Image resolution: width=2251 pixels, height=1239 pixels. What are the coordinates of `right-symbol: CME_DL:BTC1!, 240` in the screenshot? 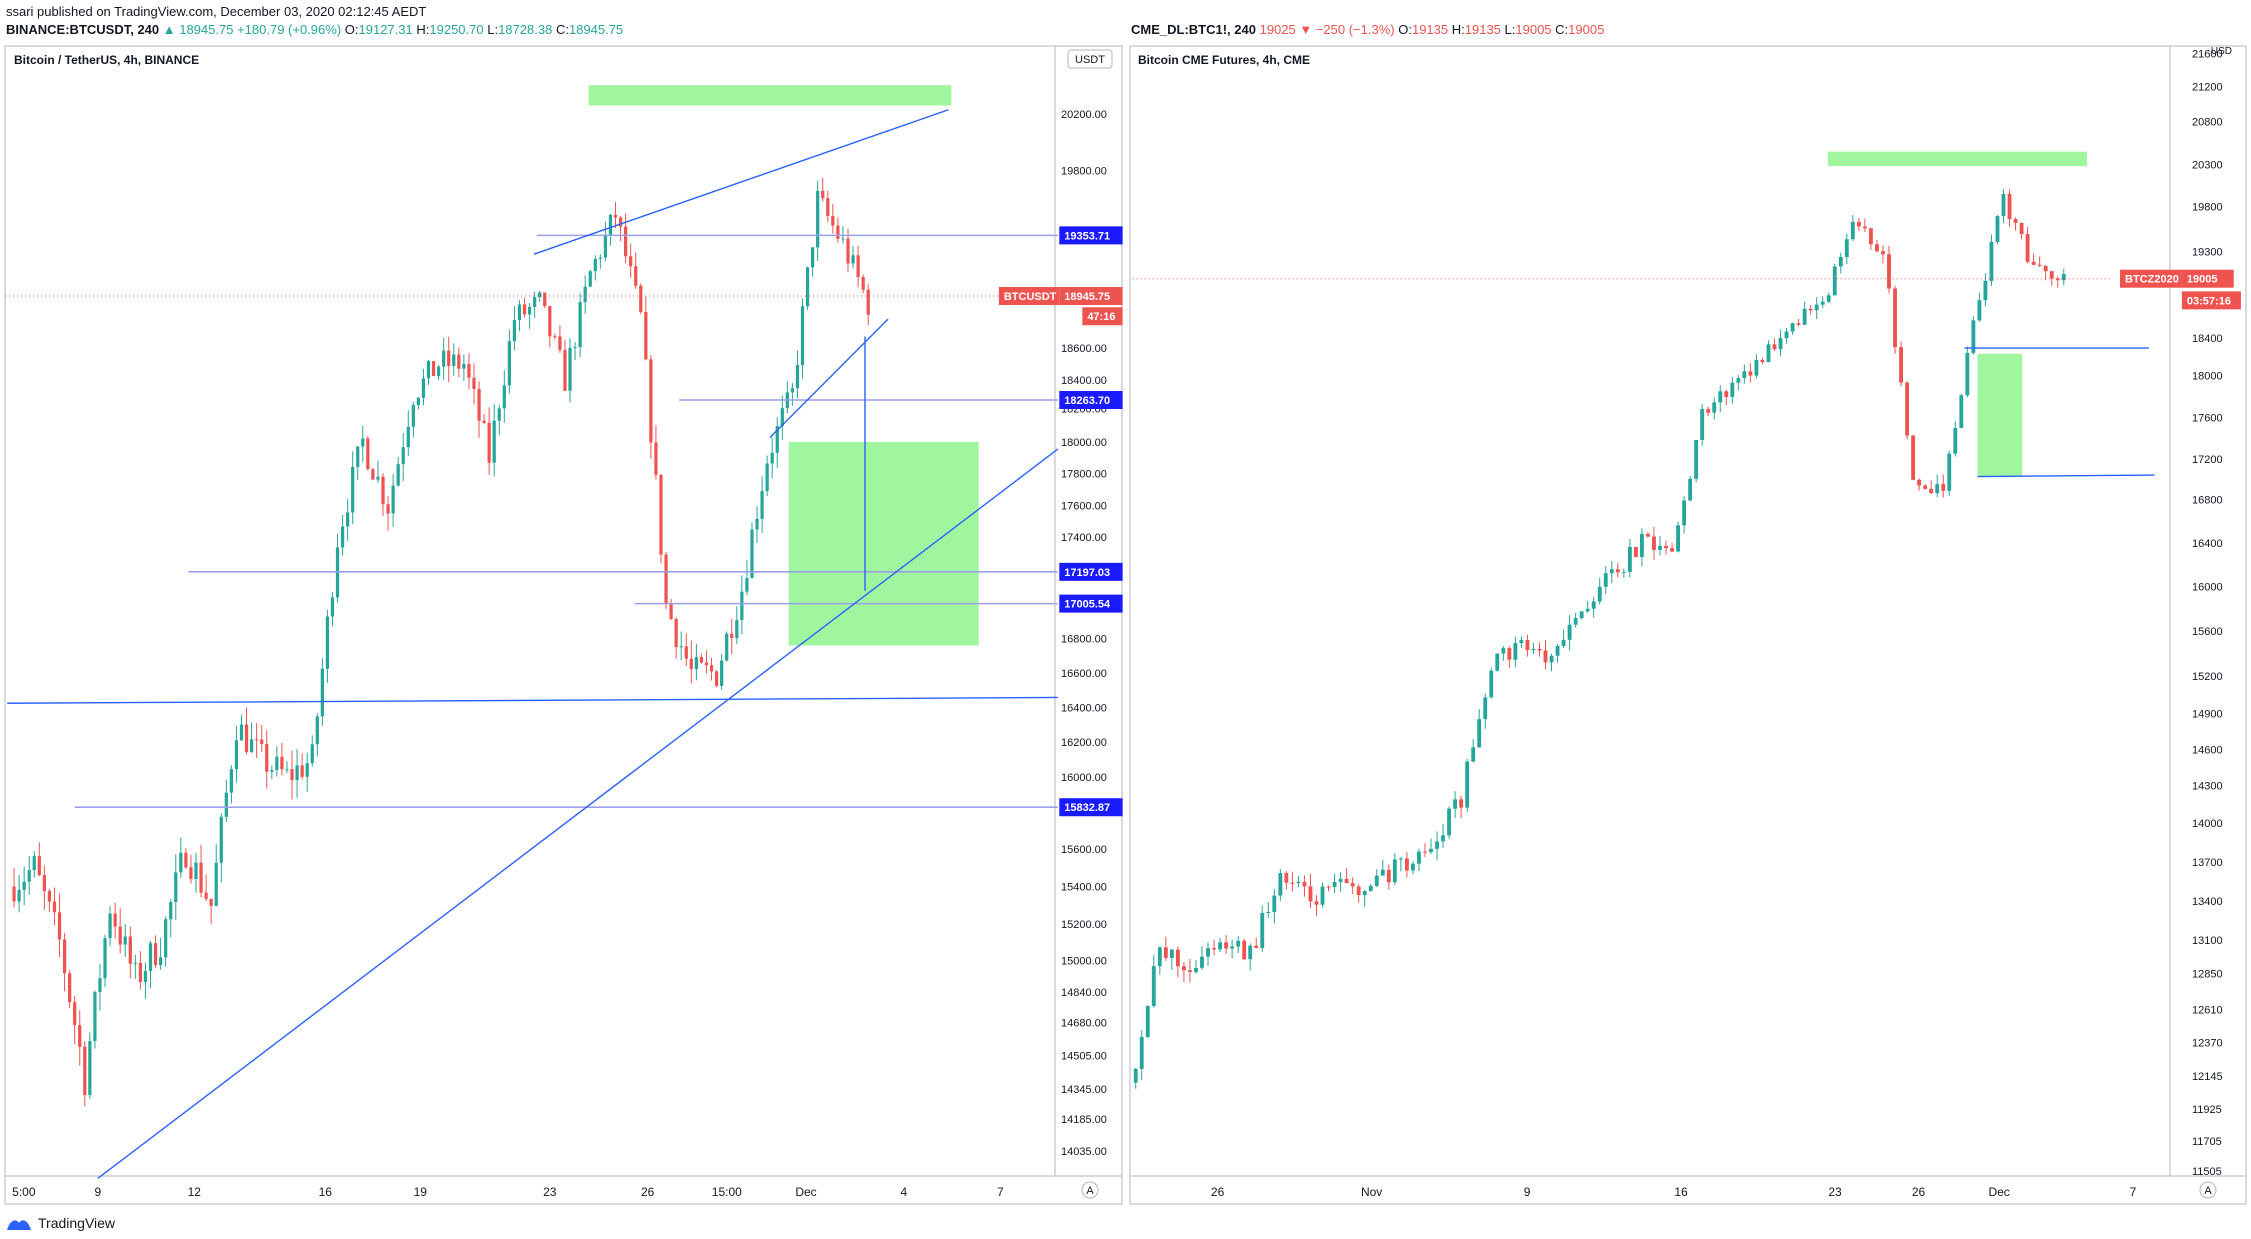 It's located at (1193, 29).